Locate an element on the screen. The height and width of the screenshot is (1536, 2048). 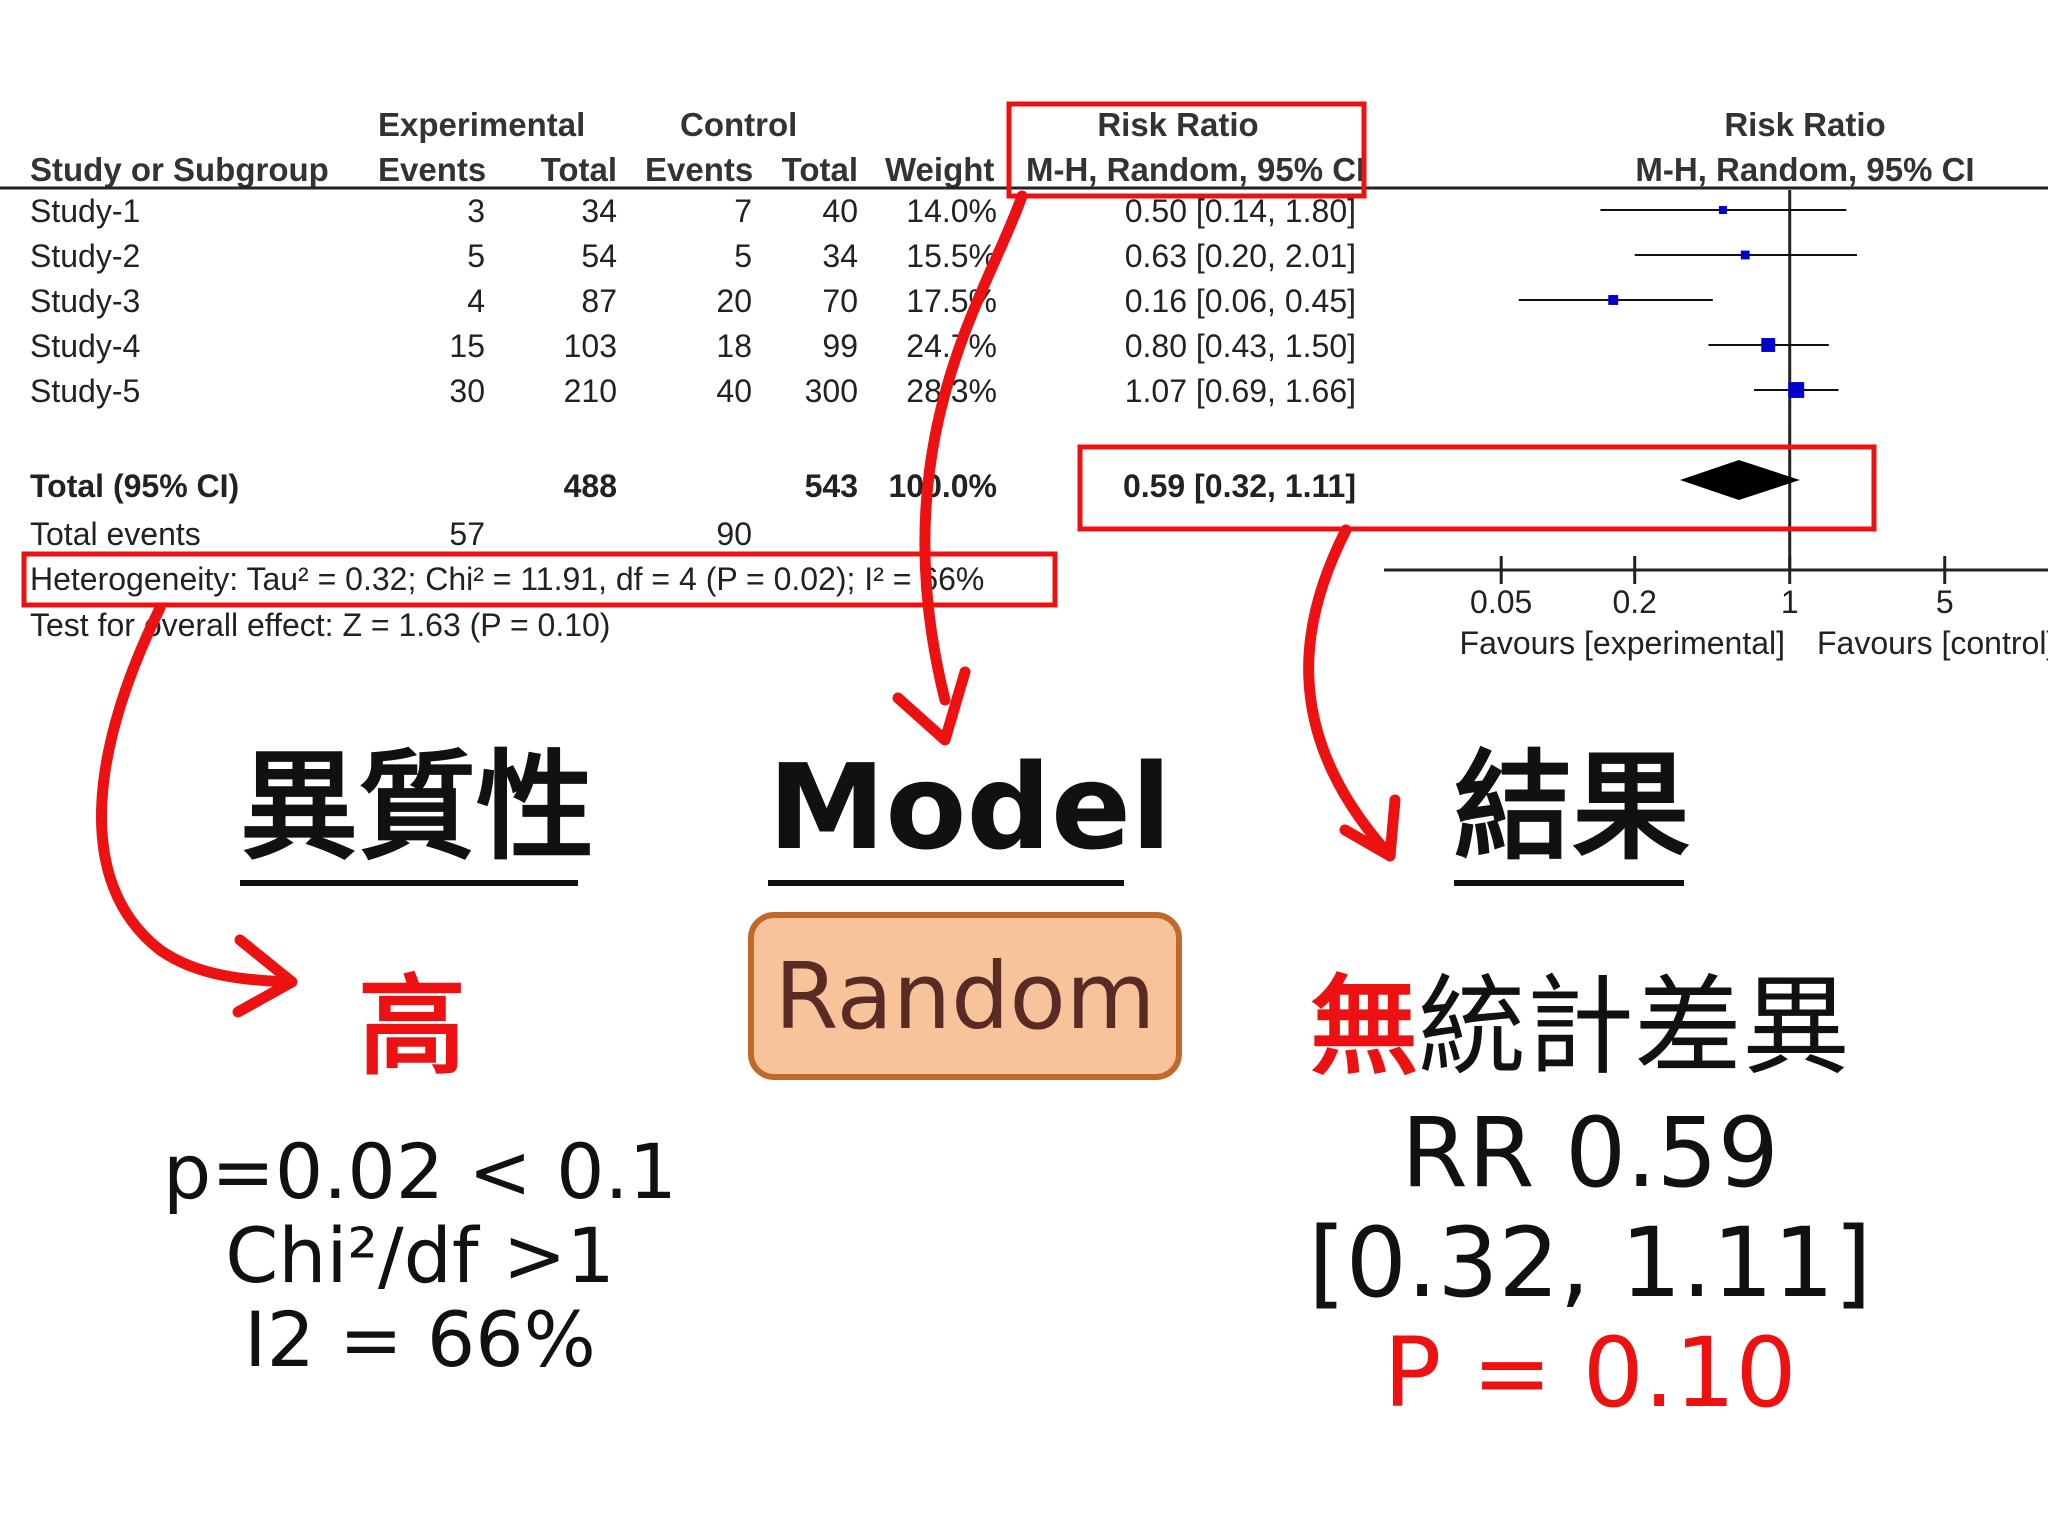
result-summary: 無統計差異 is located at coordinates (1580, 1018).